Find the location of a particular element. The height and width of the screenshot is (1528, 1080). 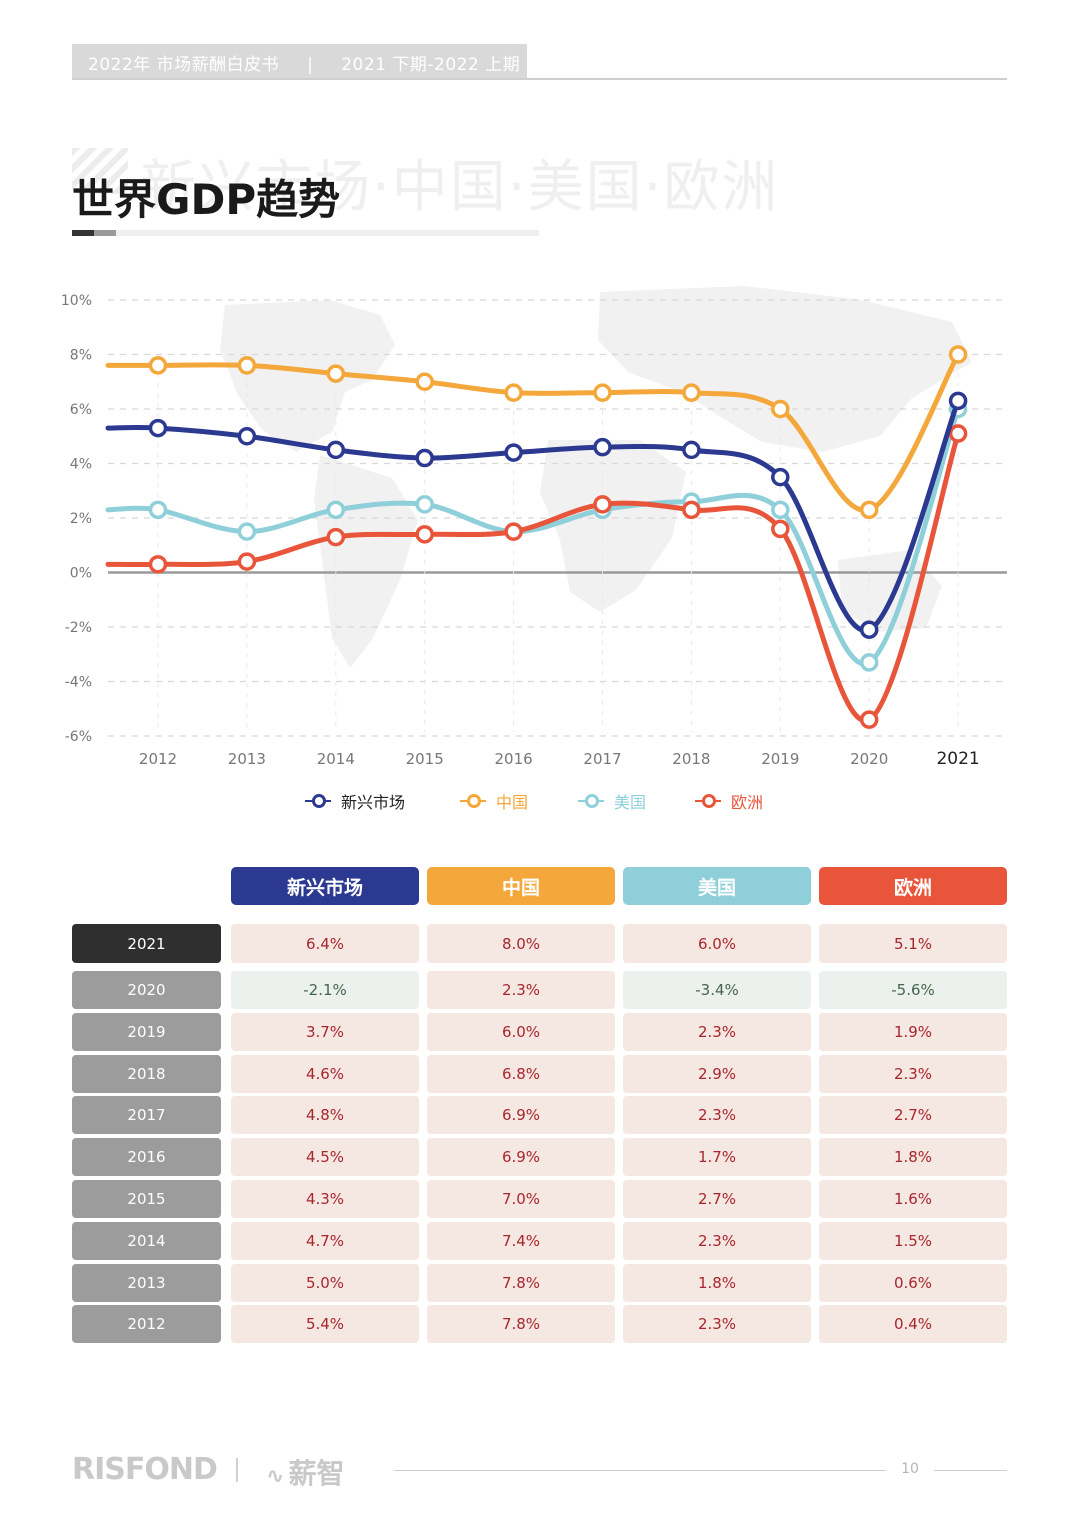

table-value-cell: 0.4% is located at coordinates (913, 1324).